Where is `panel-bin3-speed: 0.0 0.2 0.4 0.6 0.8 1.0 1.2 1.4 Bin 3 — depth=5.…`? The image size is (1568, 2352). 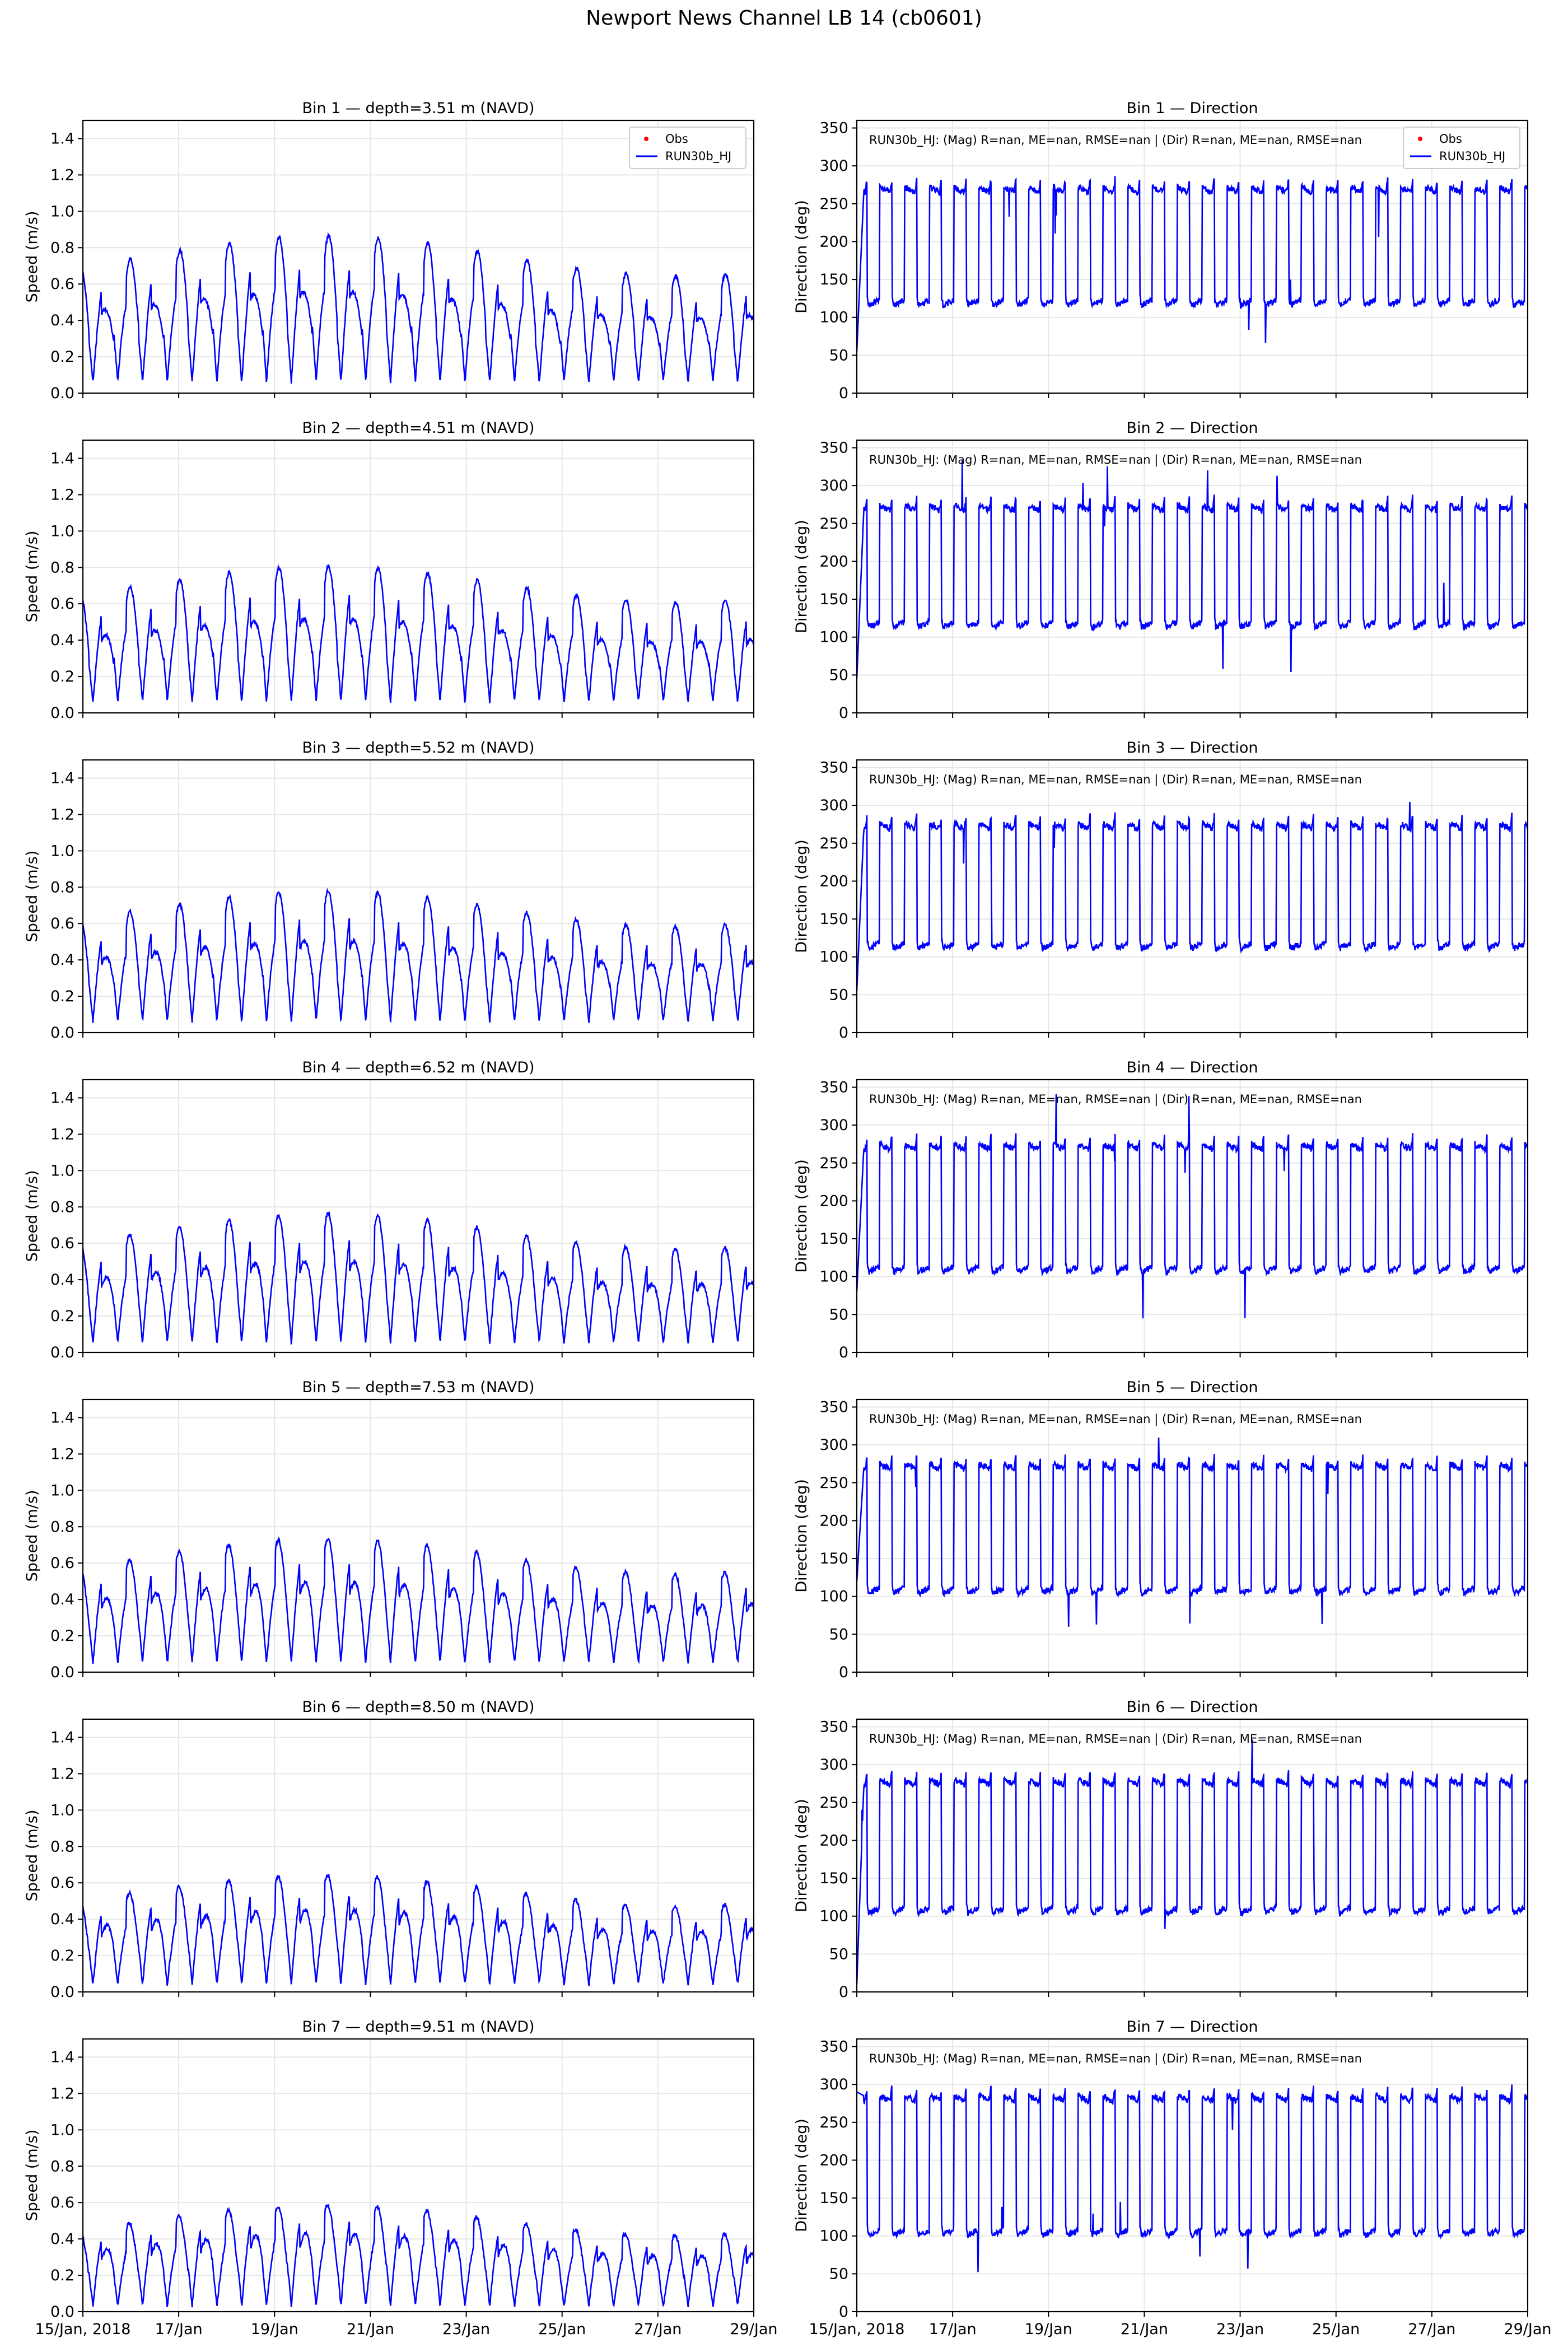
panel-bin3-speed: 0.0 0.2 0.4 0.6 0.8 1.0 1.2 1.4 Bin 3 — depth=5.… is located at coordinates (390, 891).